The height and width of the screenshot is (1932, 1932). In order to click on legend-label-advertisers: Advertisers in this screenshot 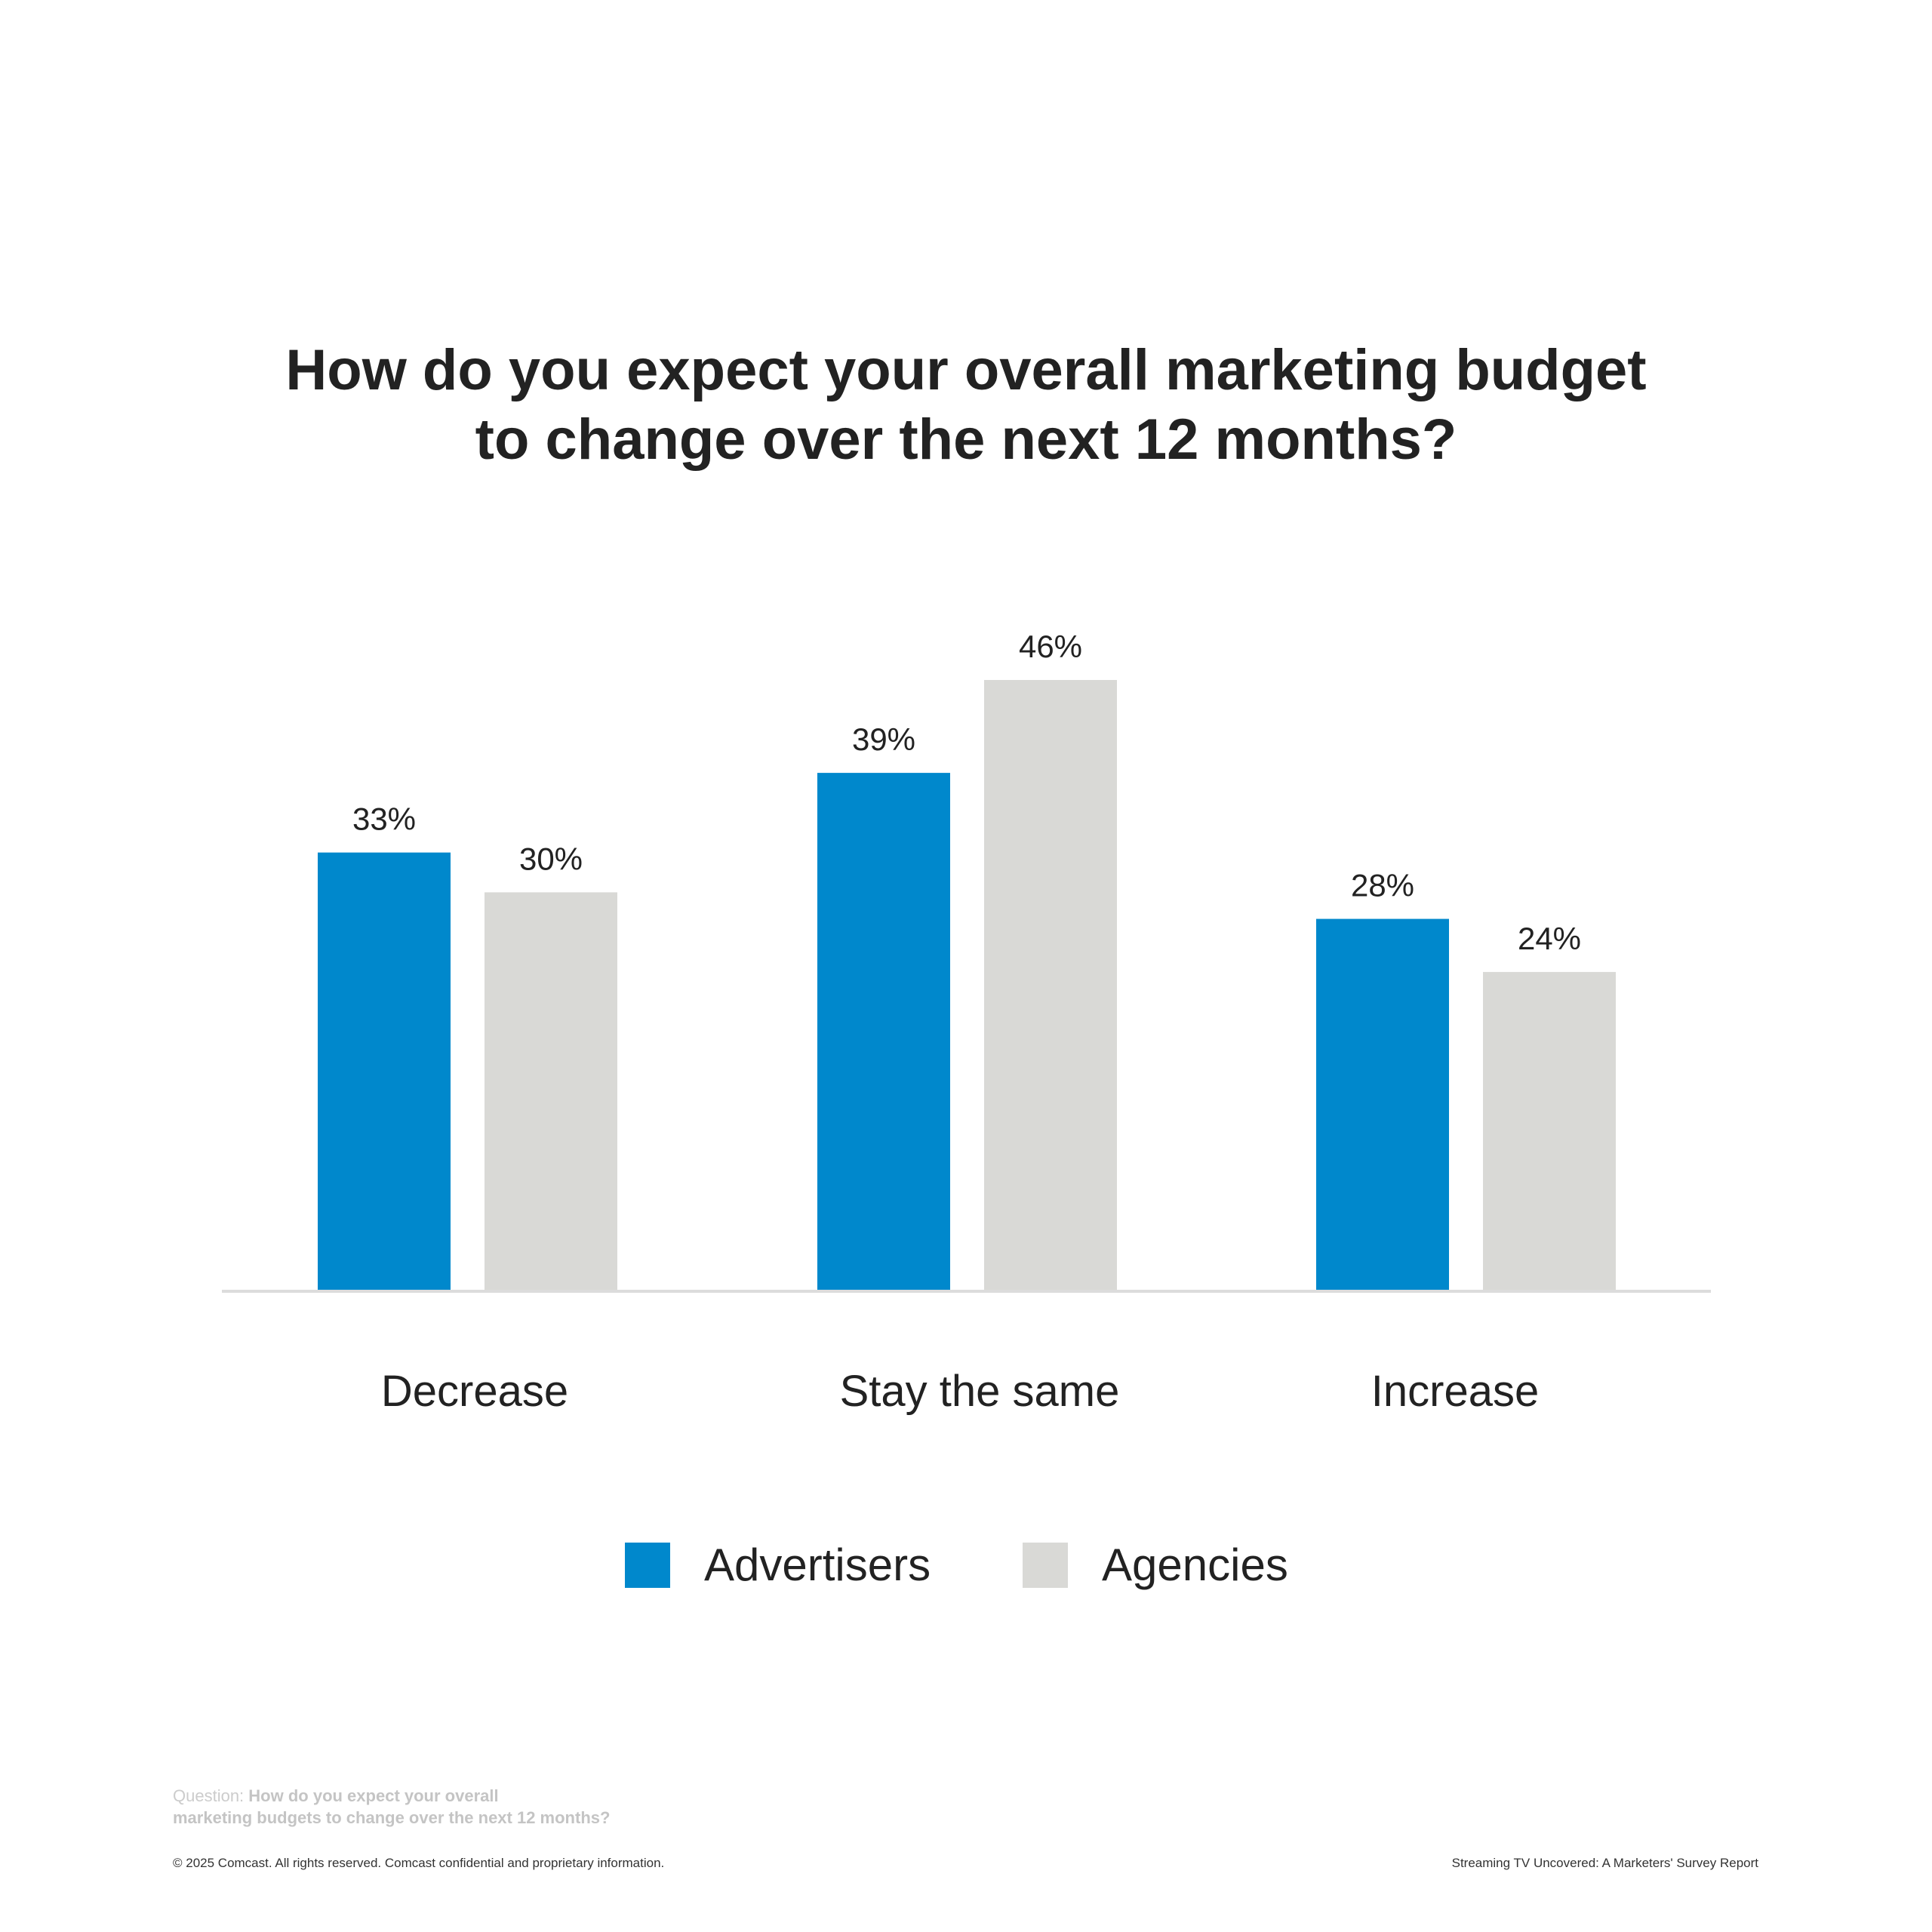, I will do `click(817, 1565)`.